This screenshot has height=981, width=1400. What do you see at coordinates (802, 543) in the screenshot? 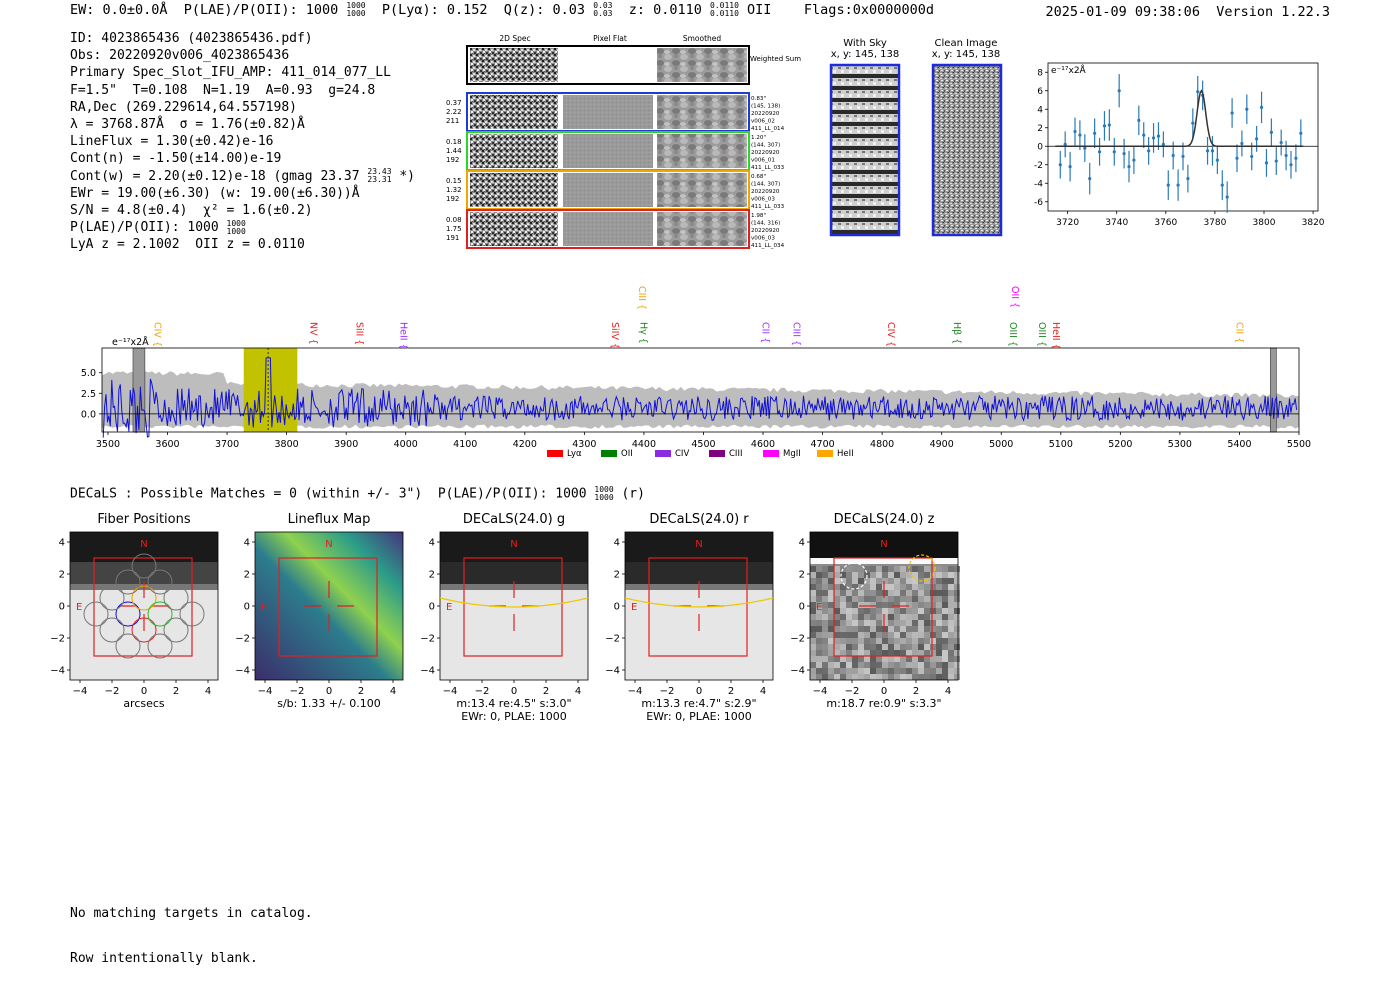
I see `y-tick-label: 4` at bounding box center [802, 543].